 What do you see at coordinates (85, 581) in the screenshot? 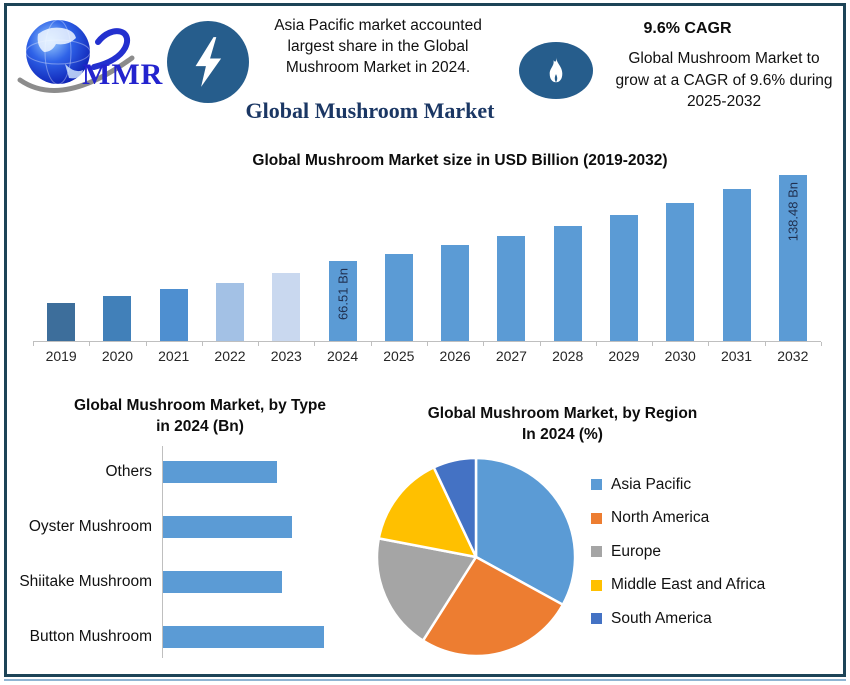
I see `type-label-shiitake-mushroom: Shiitake Mushroom` at bounding box center [85, 581].